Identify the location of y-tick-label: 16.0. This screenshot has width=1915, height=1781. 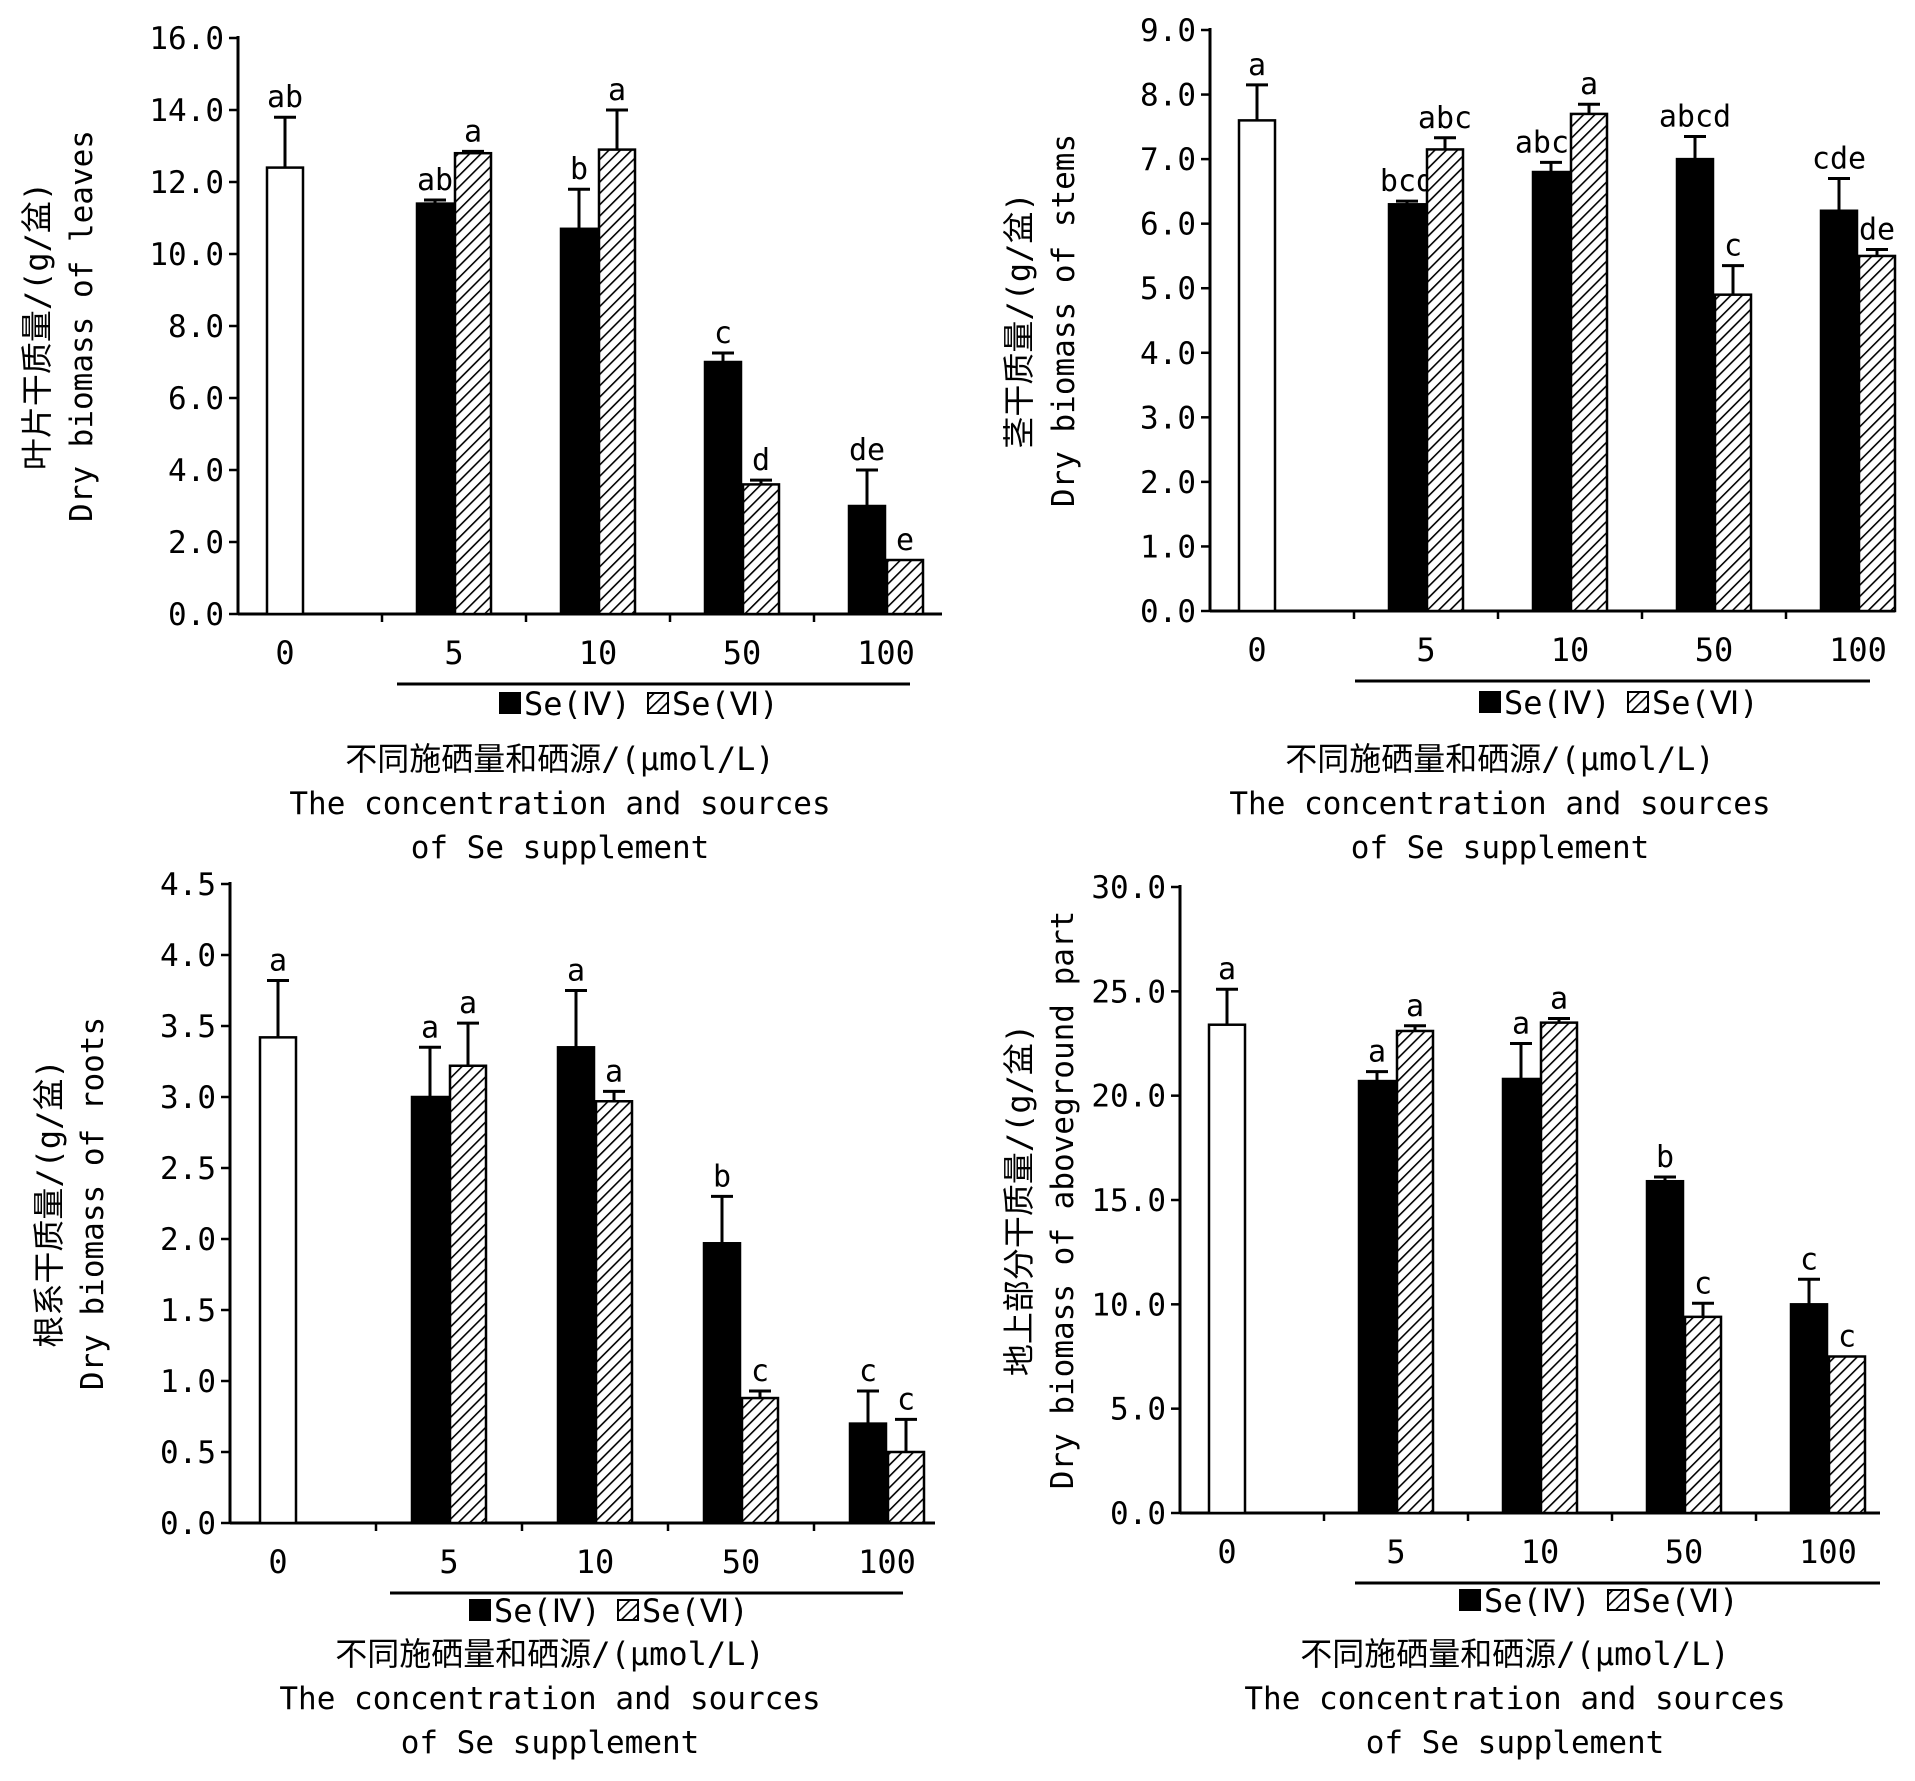
(186, 39).